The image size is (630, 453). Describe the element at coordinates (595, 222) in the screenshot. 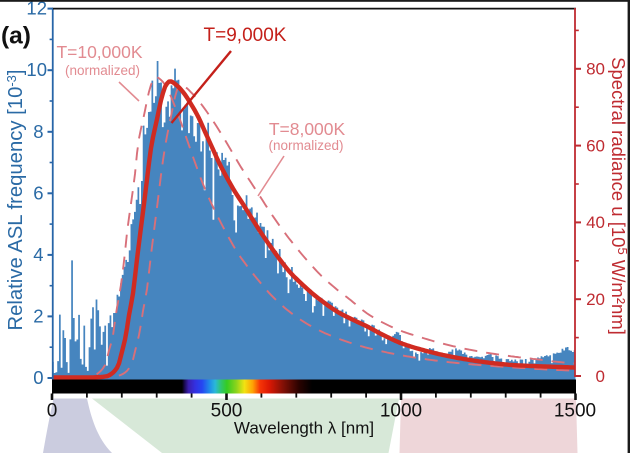

I see `svg-text: 40` at that location.